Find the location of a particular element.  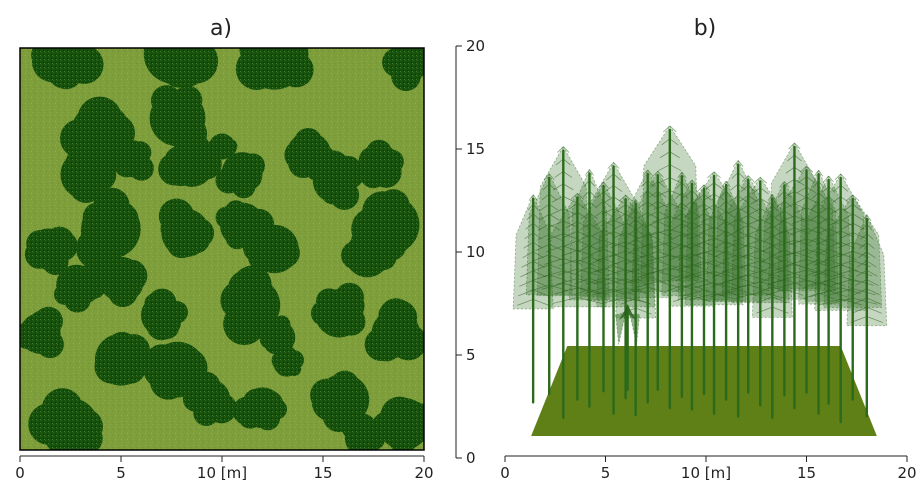

panel-a-x-axis: 0 5 10 [m] 15 20 is located at coordinates (224, 468).